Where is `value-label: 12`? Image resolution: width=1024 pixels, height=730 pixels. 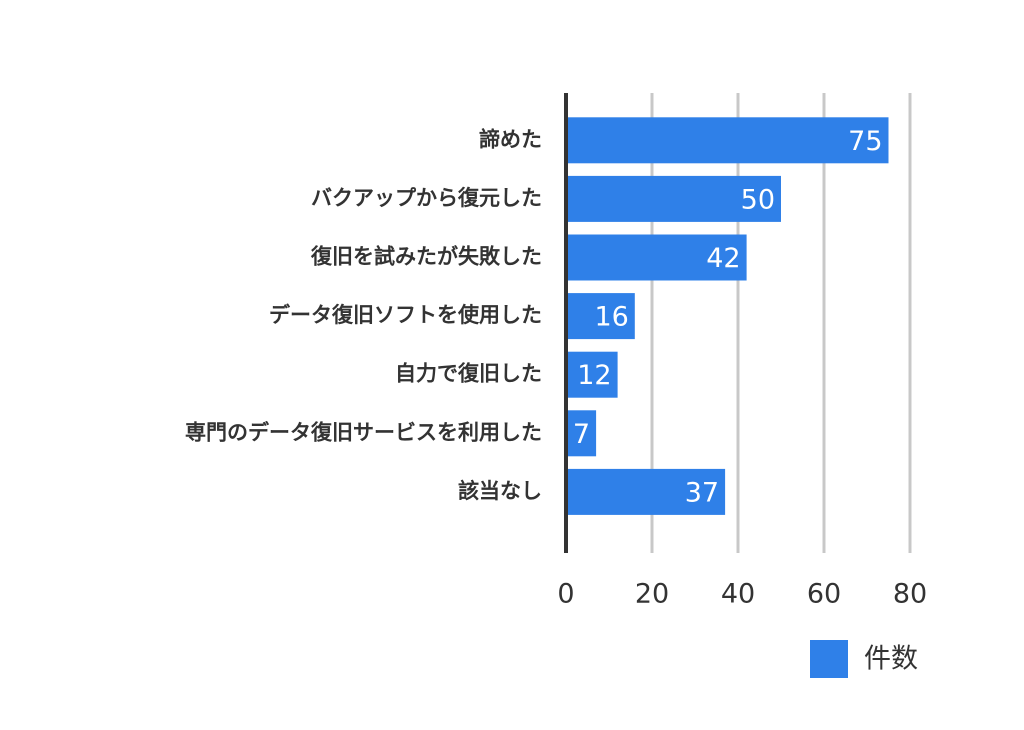 value-label: 12 is located at coordinates (594, 375).